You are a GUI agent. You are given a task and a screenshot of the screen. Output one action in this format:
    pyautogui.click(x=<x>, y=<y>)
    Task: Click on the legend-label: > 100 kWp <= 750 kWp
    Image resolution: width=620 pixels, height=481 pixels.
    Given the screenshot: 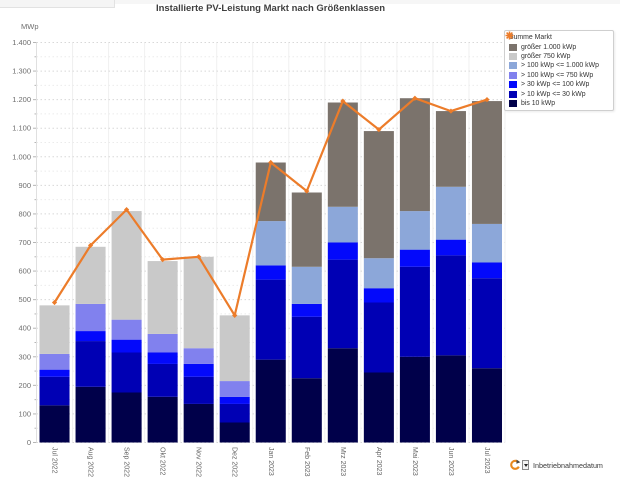 What is the action you would take?
    pyautogui.click(x=557, y=75)
    